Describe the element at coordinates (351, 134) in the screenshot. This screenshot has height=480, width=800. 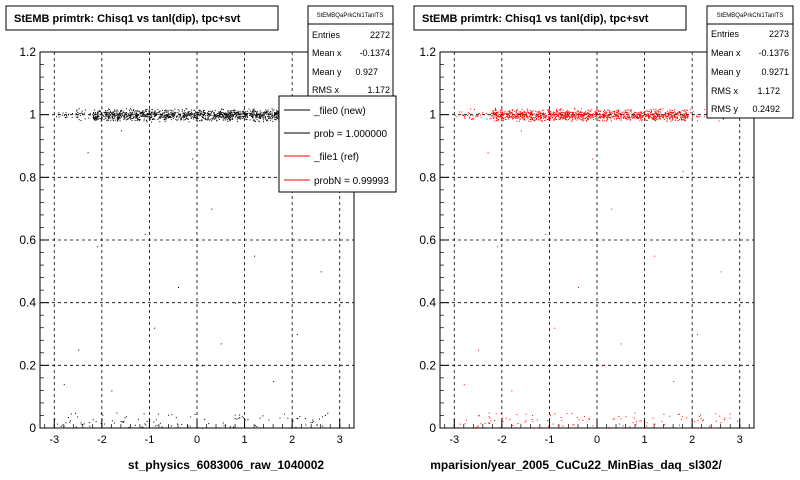
I see `legend-label: prob = 1.000000` at that location.